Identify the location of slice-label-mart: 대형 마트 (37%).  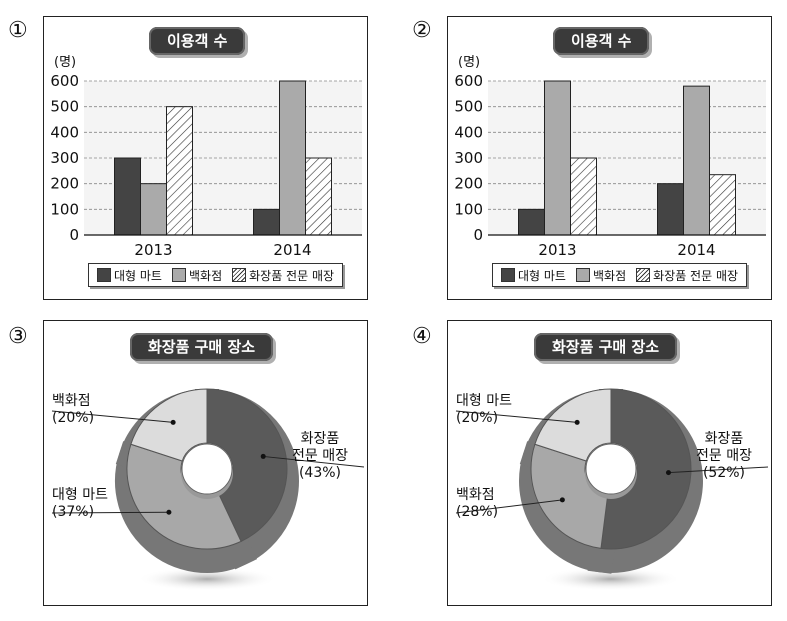
(80, 504).